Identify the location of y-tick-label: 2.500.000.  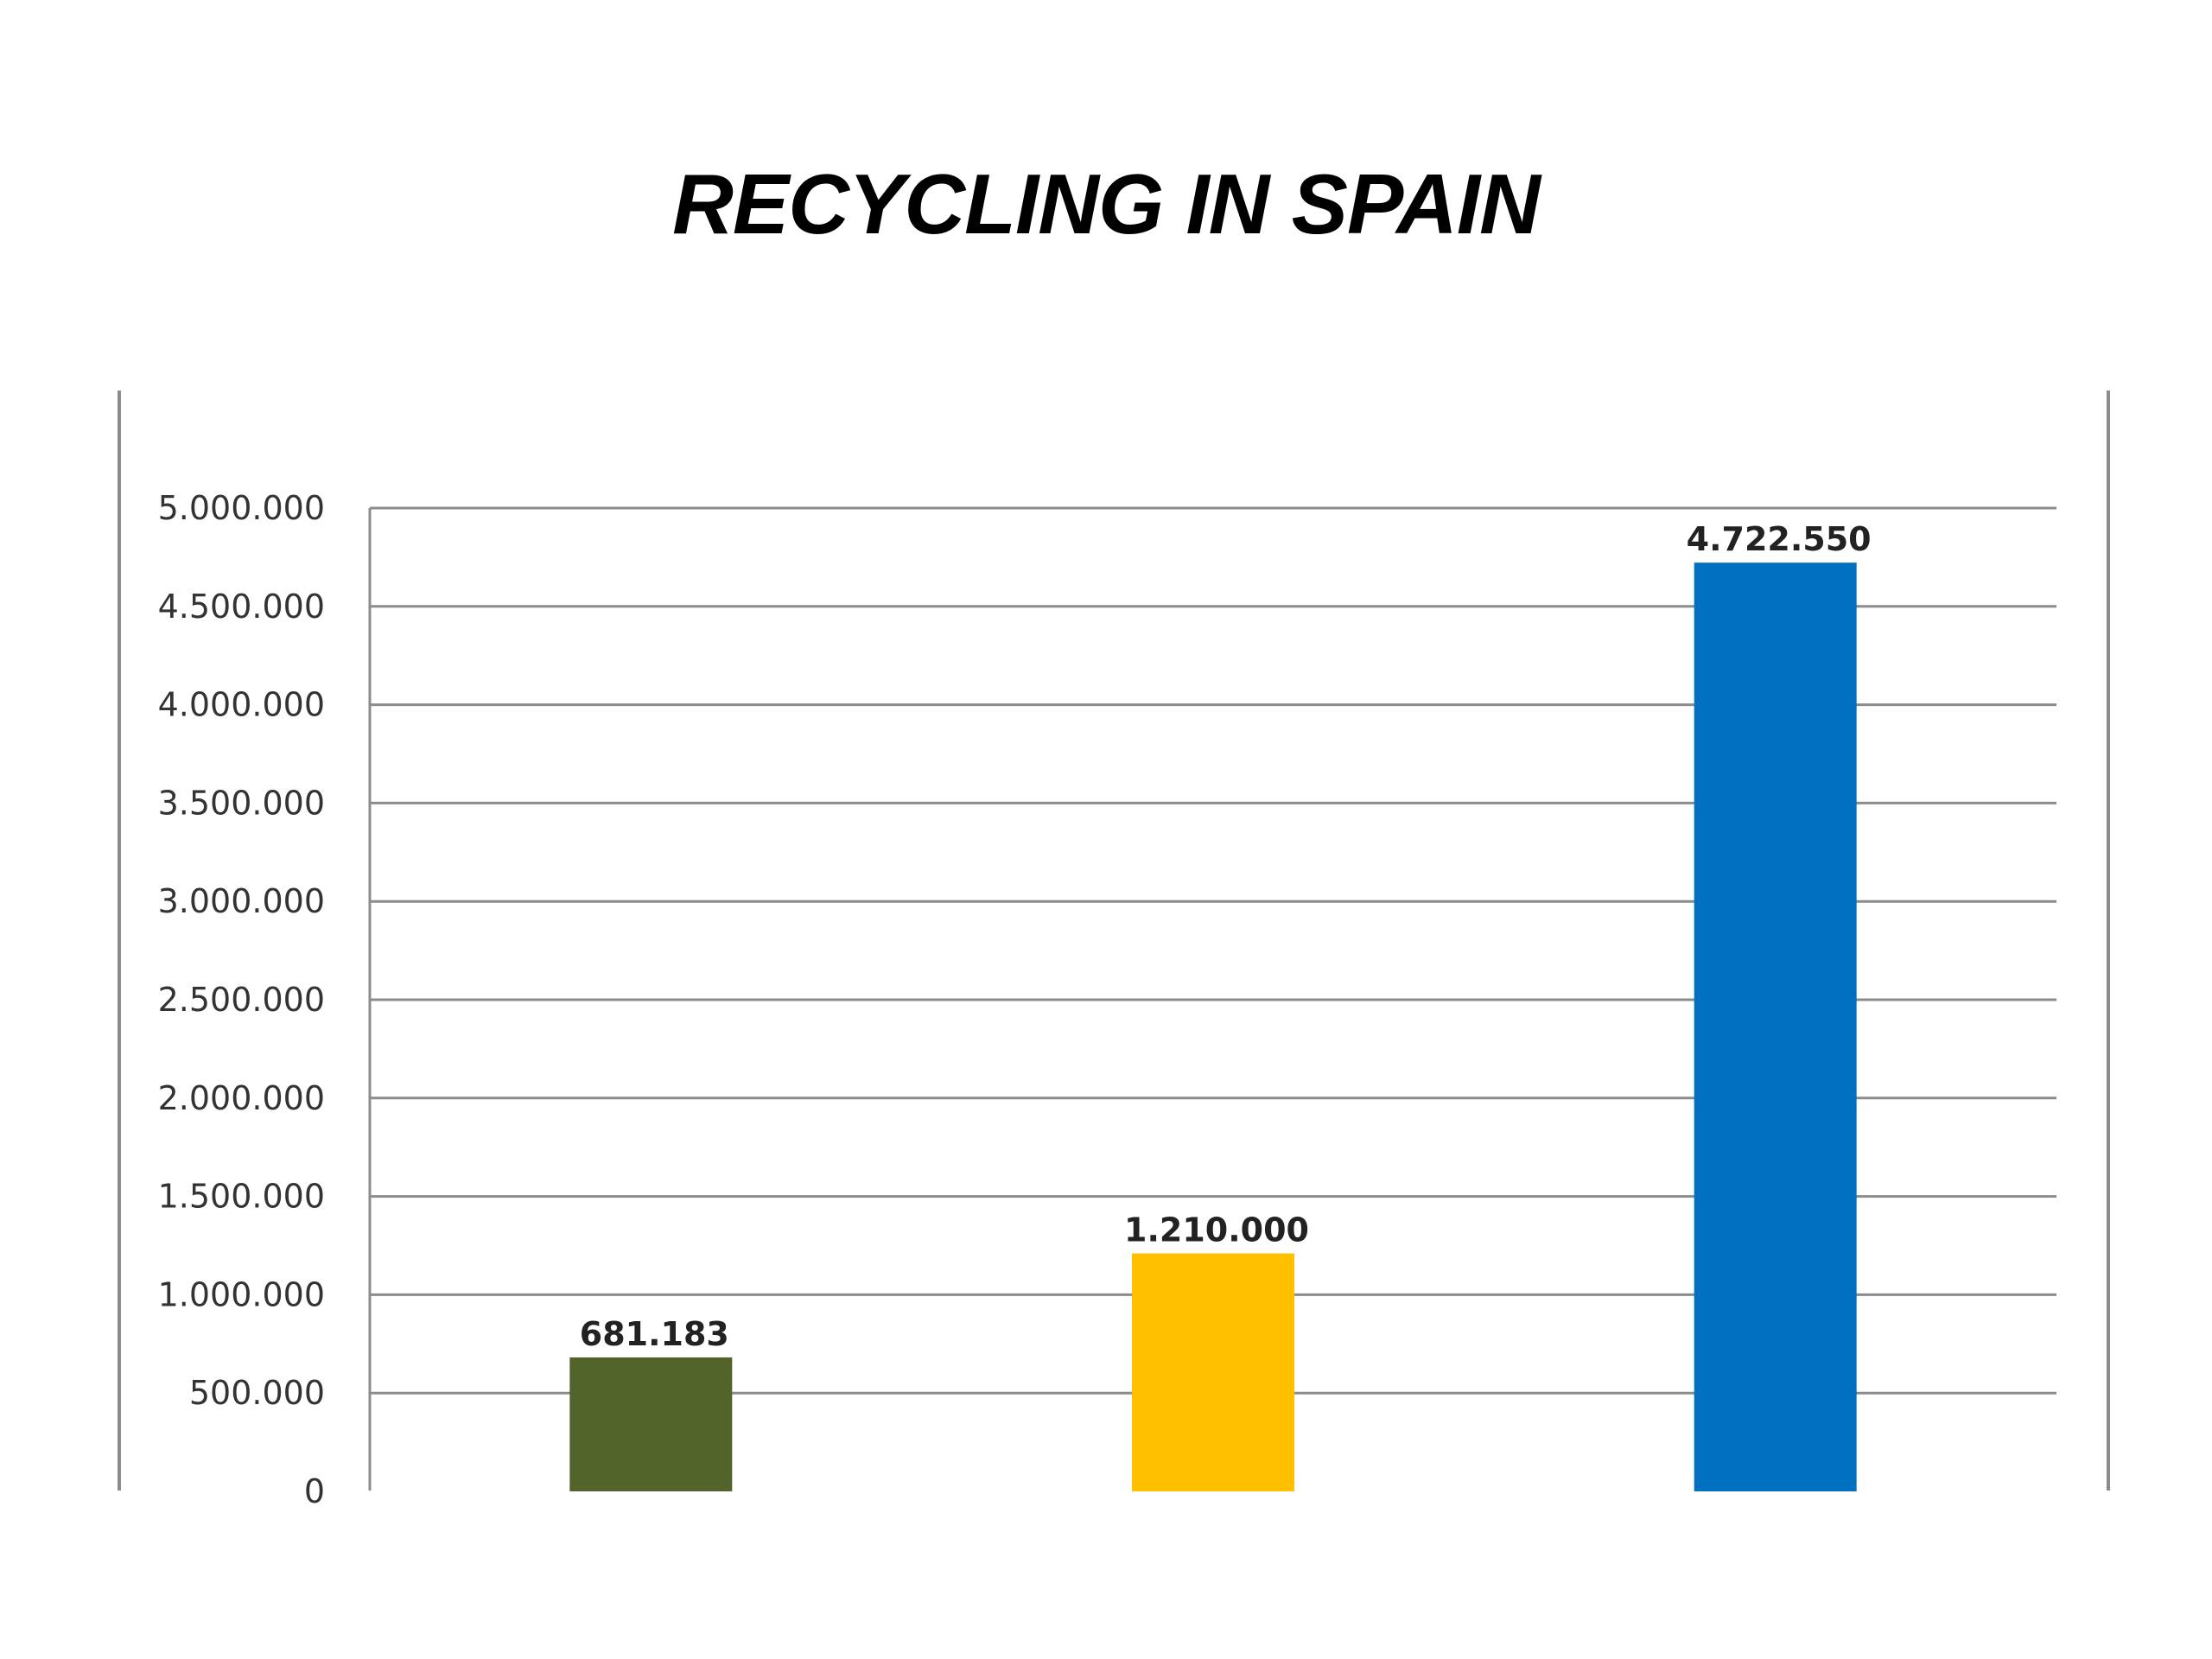
(241, 1000).